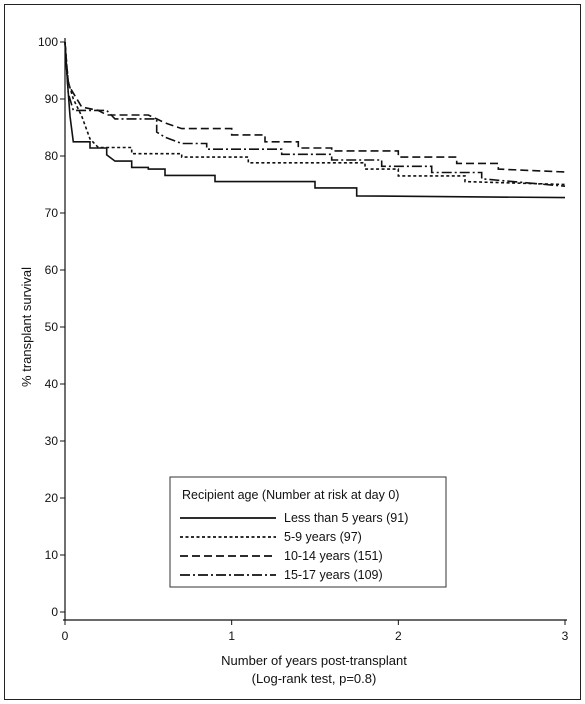  Describe the element at coordinates (52, 156) in the screenshot. I see `y-tick-label: 80` at that location.